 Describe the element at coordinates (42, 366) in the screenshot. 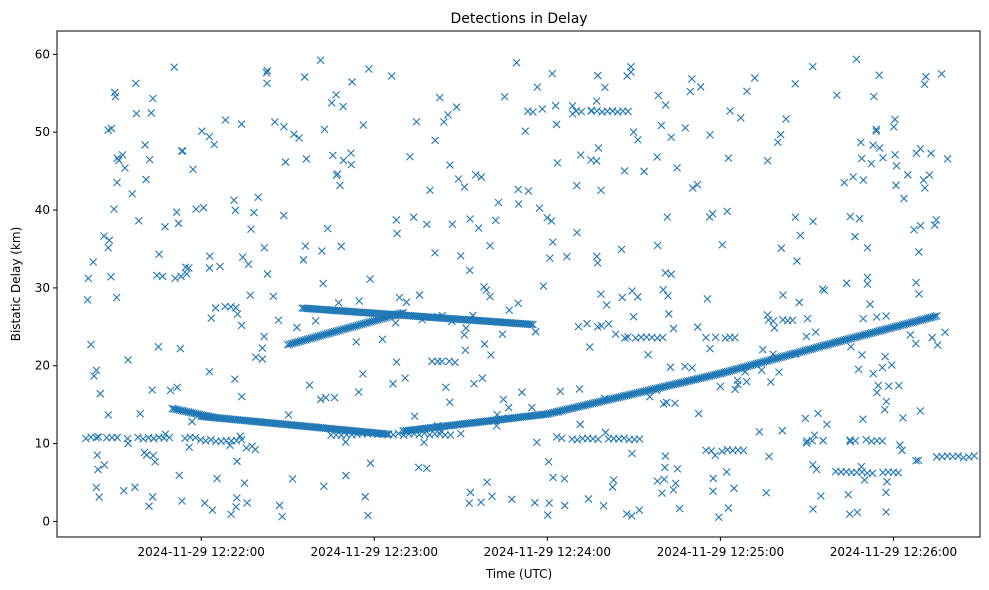

I see `y-tick-label: 20` at that location.